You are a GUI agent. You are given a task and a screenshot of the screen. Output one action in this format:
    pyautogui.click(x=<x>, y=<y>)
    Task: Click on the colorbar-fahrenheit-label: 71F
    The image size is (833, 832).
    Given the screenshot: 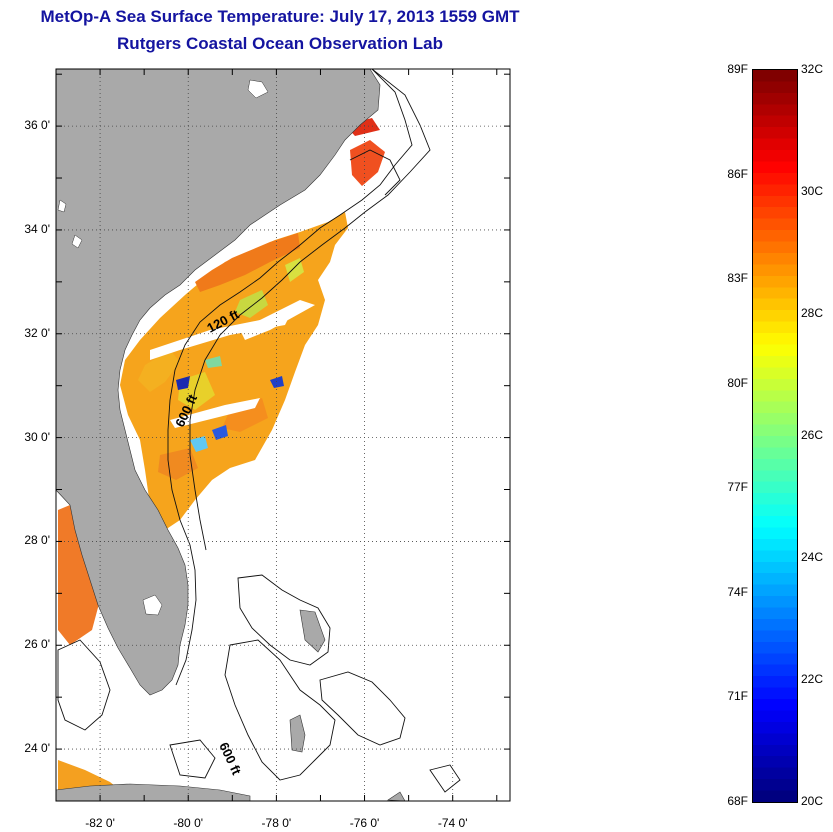 What is the action you would take?
    pyautogui.click(x=737, y=696)
    